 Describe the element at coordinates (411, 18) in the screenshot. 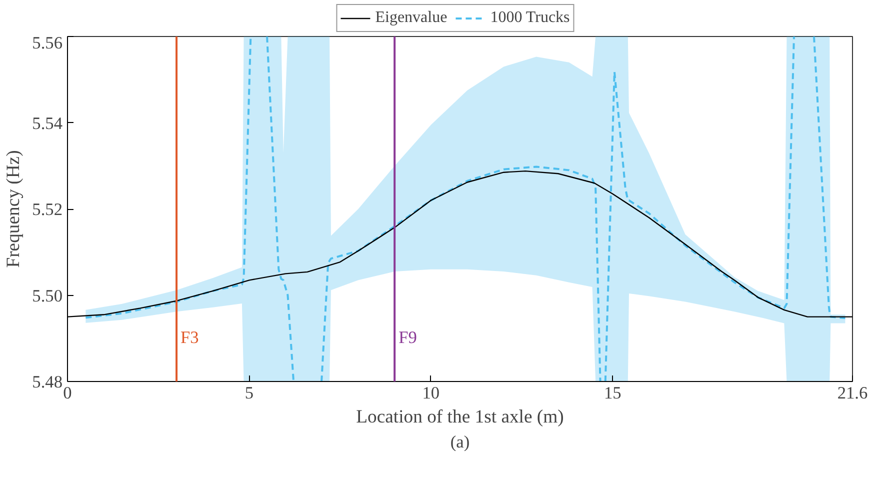

I see `legend-label: Eigenvalue` at that location.